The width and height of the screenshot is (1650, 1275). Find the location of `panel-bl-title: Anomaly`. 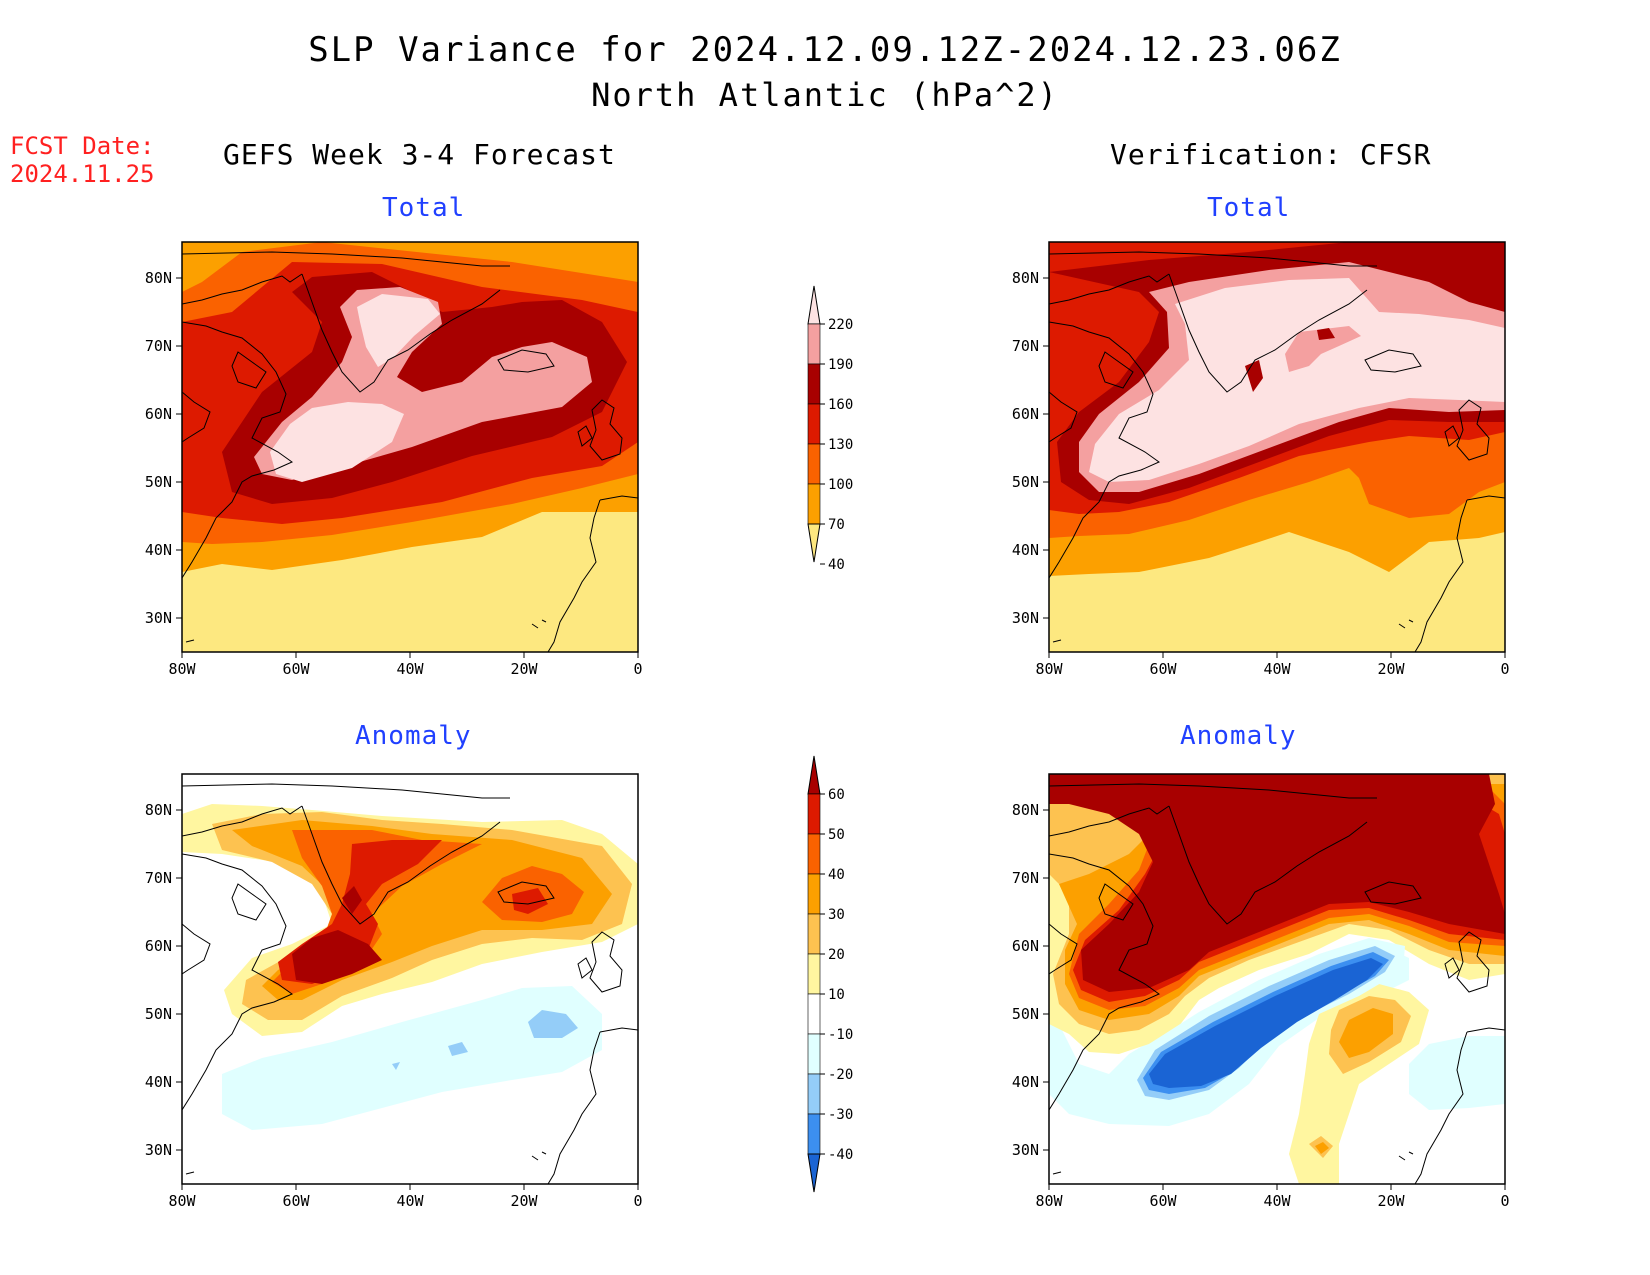

panel-bl-title: Anomaly is located at coordinates (413, 736).